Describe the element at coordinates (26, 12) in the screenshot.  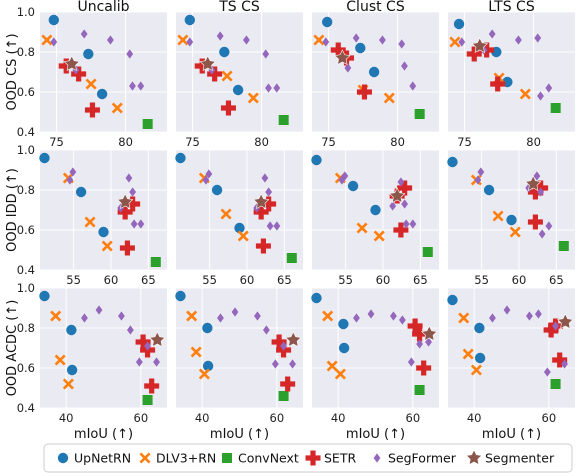
I see `y-tick-label: 1.0` at that location.